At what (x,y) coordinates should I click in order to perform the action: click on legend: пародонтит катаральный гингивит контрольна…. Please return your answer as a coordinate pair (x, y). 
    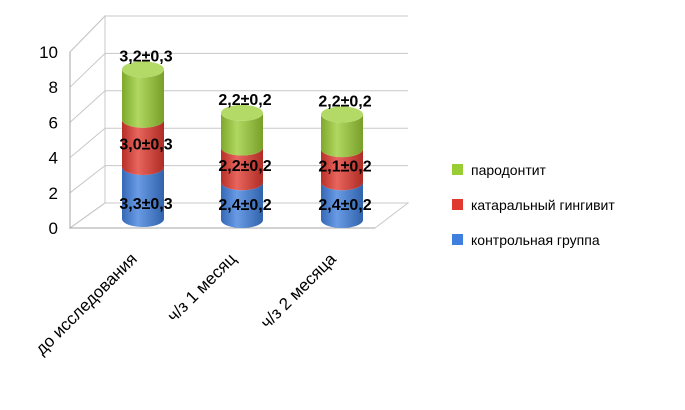
    Looking at the image, I should click on (533, 205).